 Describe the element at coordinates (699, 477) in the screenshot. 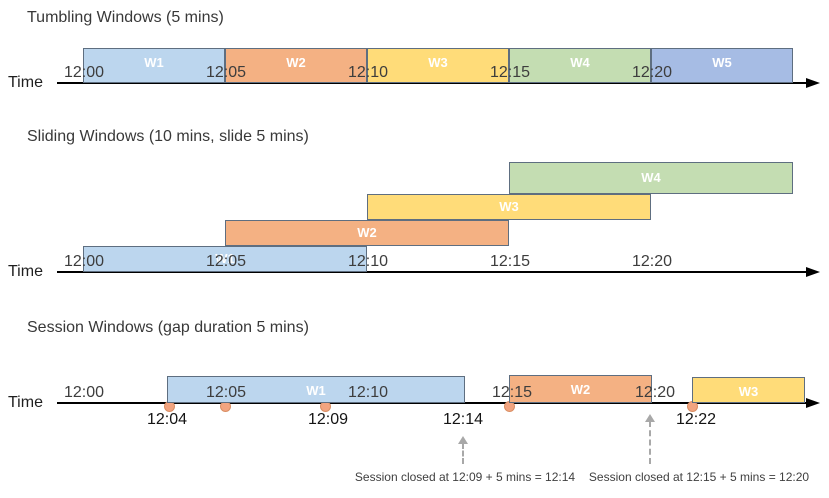

I see `callout-text: Session closed at 12:15 + 5 mins = 12:20` at that location.